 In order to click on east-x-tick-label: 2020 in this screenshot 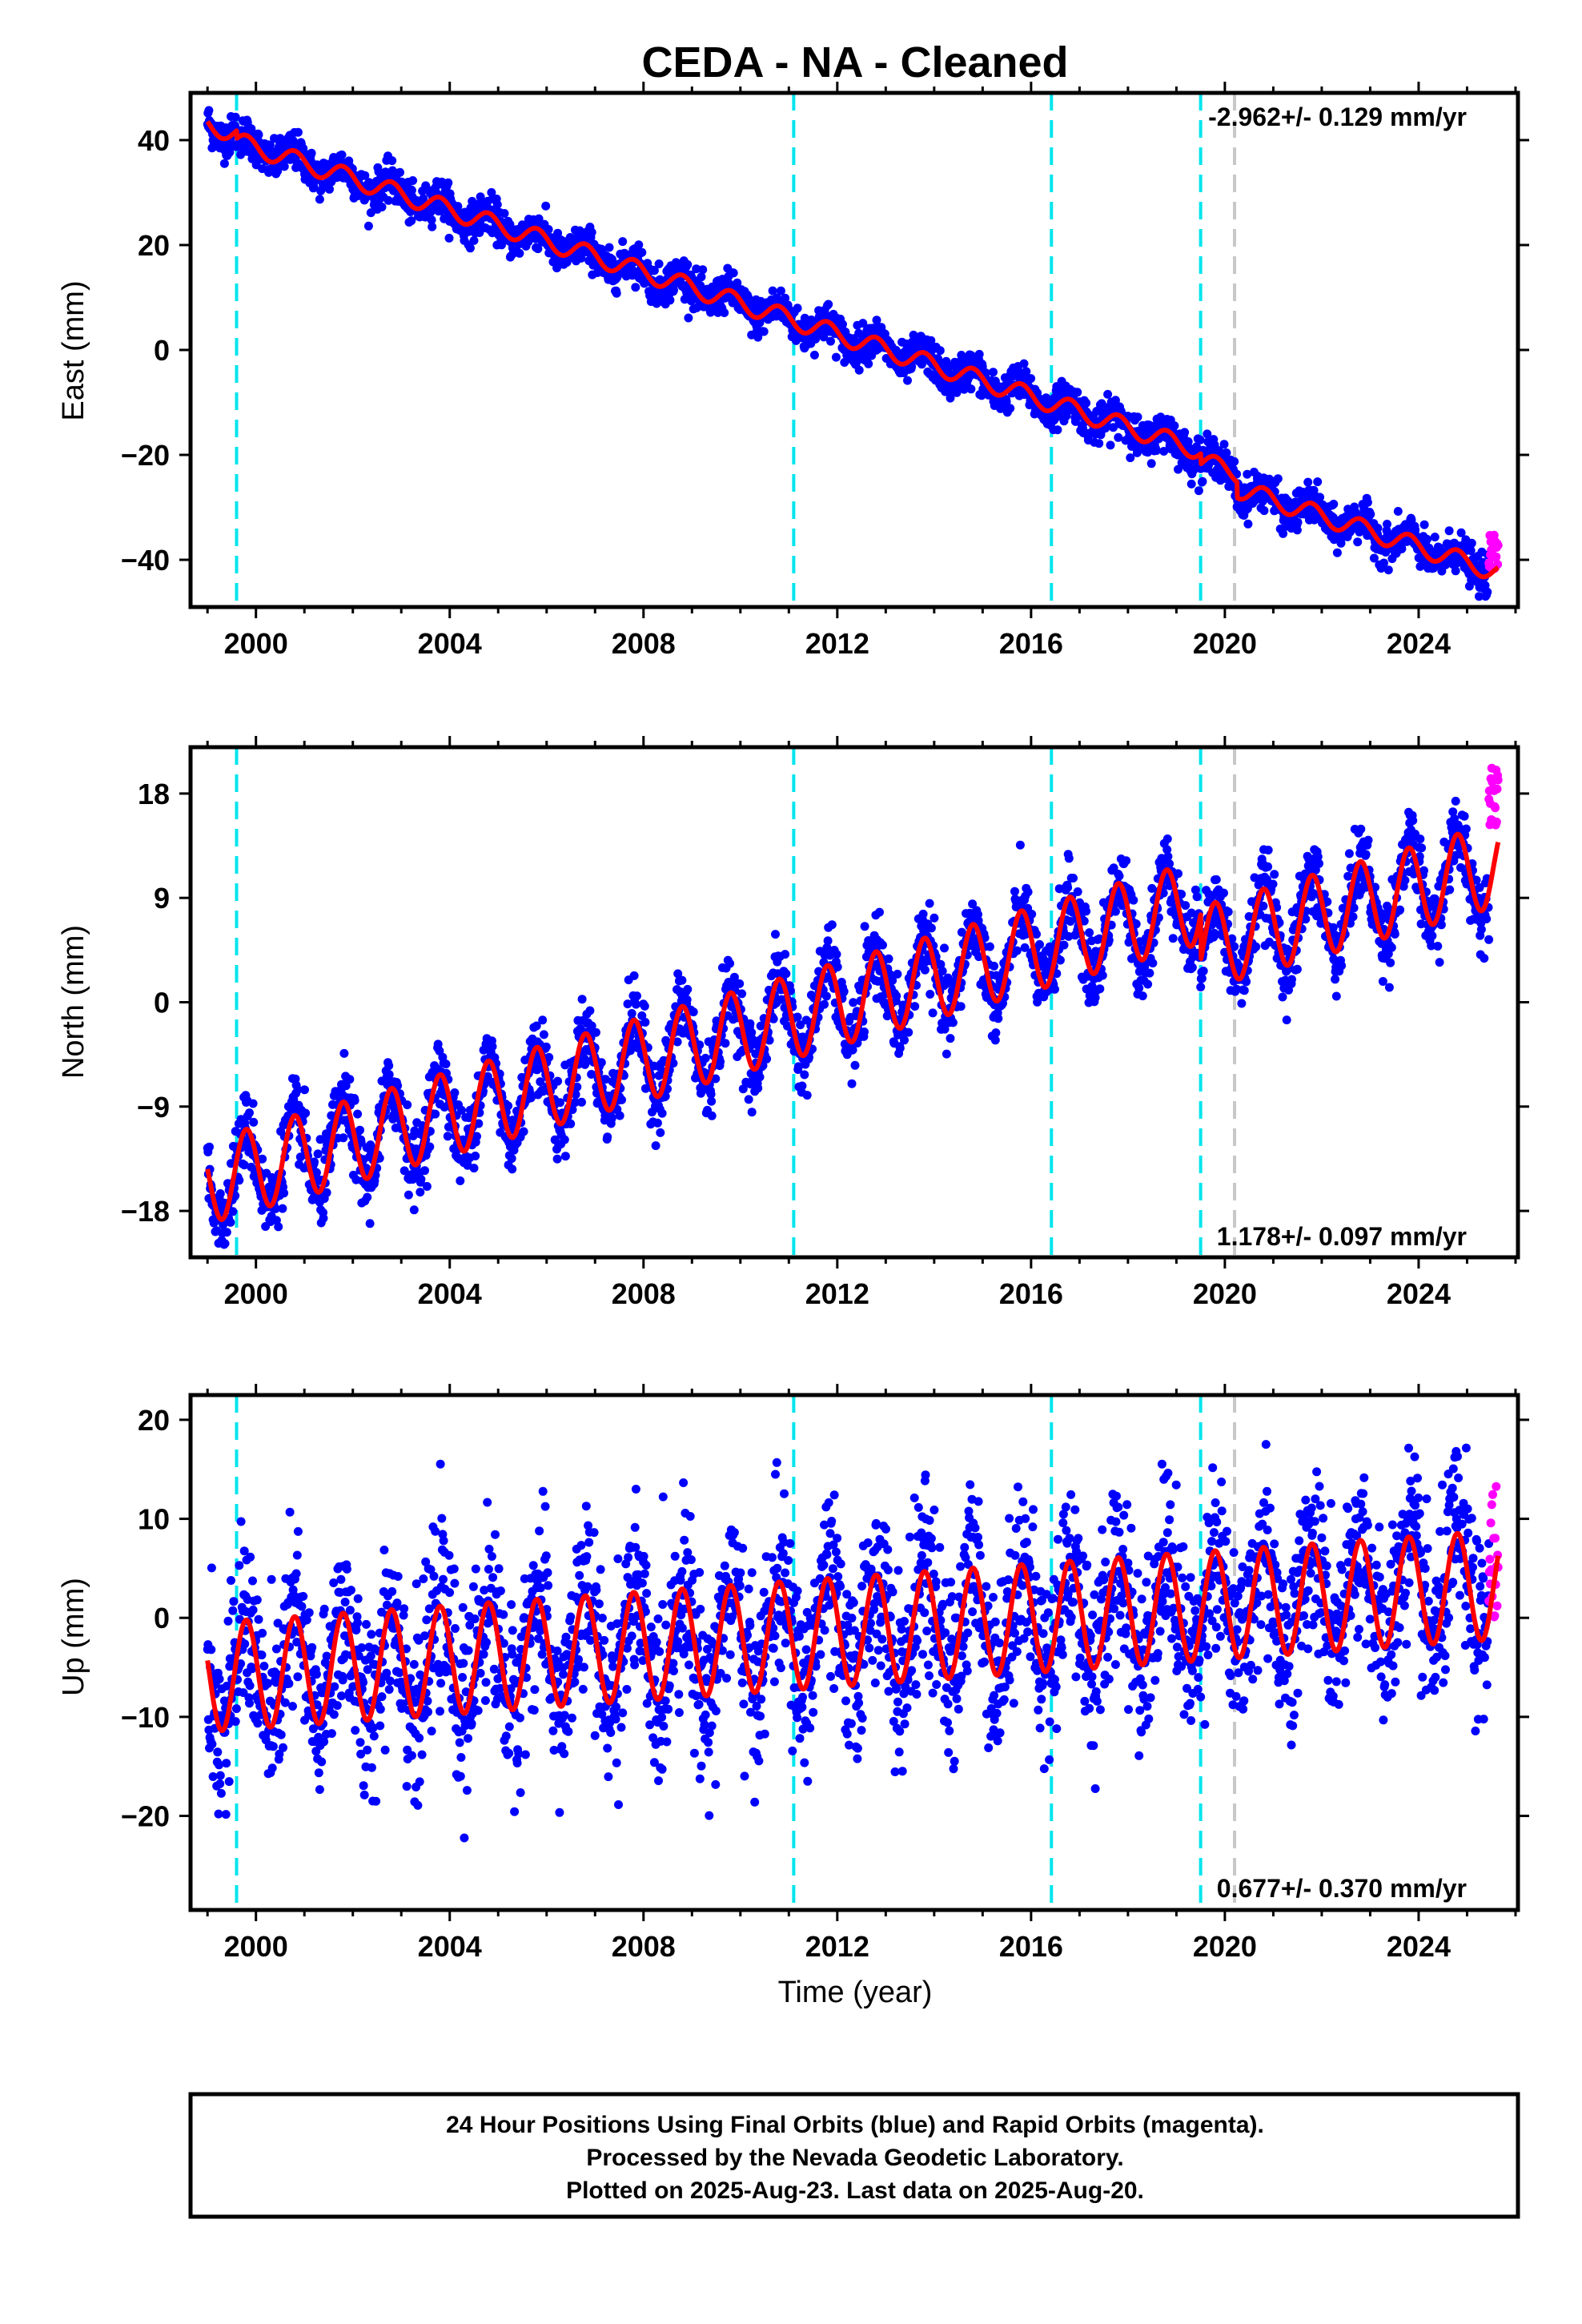, I will do `click(1225, 644)`.